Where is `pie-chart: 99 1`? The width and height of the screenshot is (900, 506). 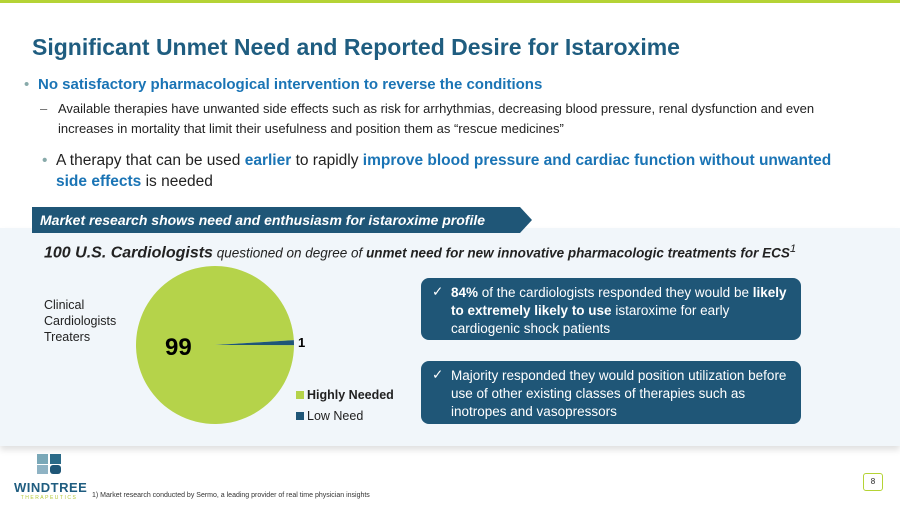 pie-chart: 99 1 is located at coordinates (220, 344).